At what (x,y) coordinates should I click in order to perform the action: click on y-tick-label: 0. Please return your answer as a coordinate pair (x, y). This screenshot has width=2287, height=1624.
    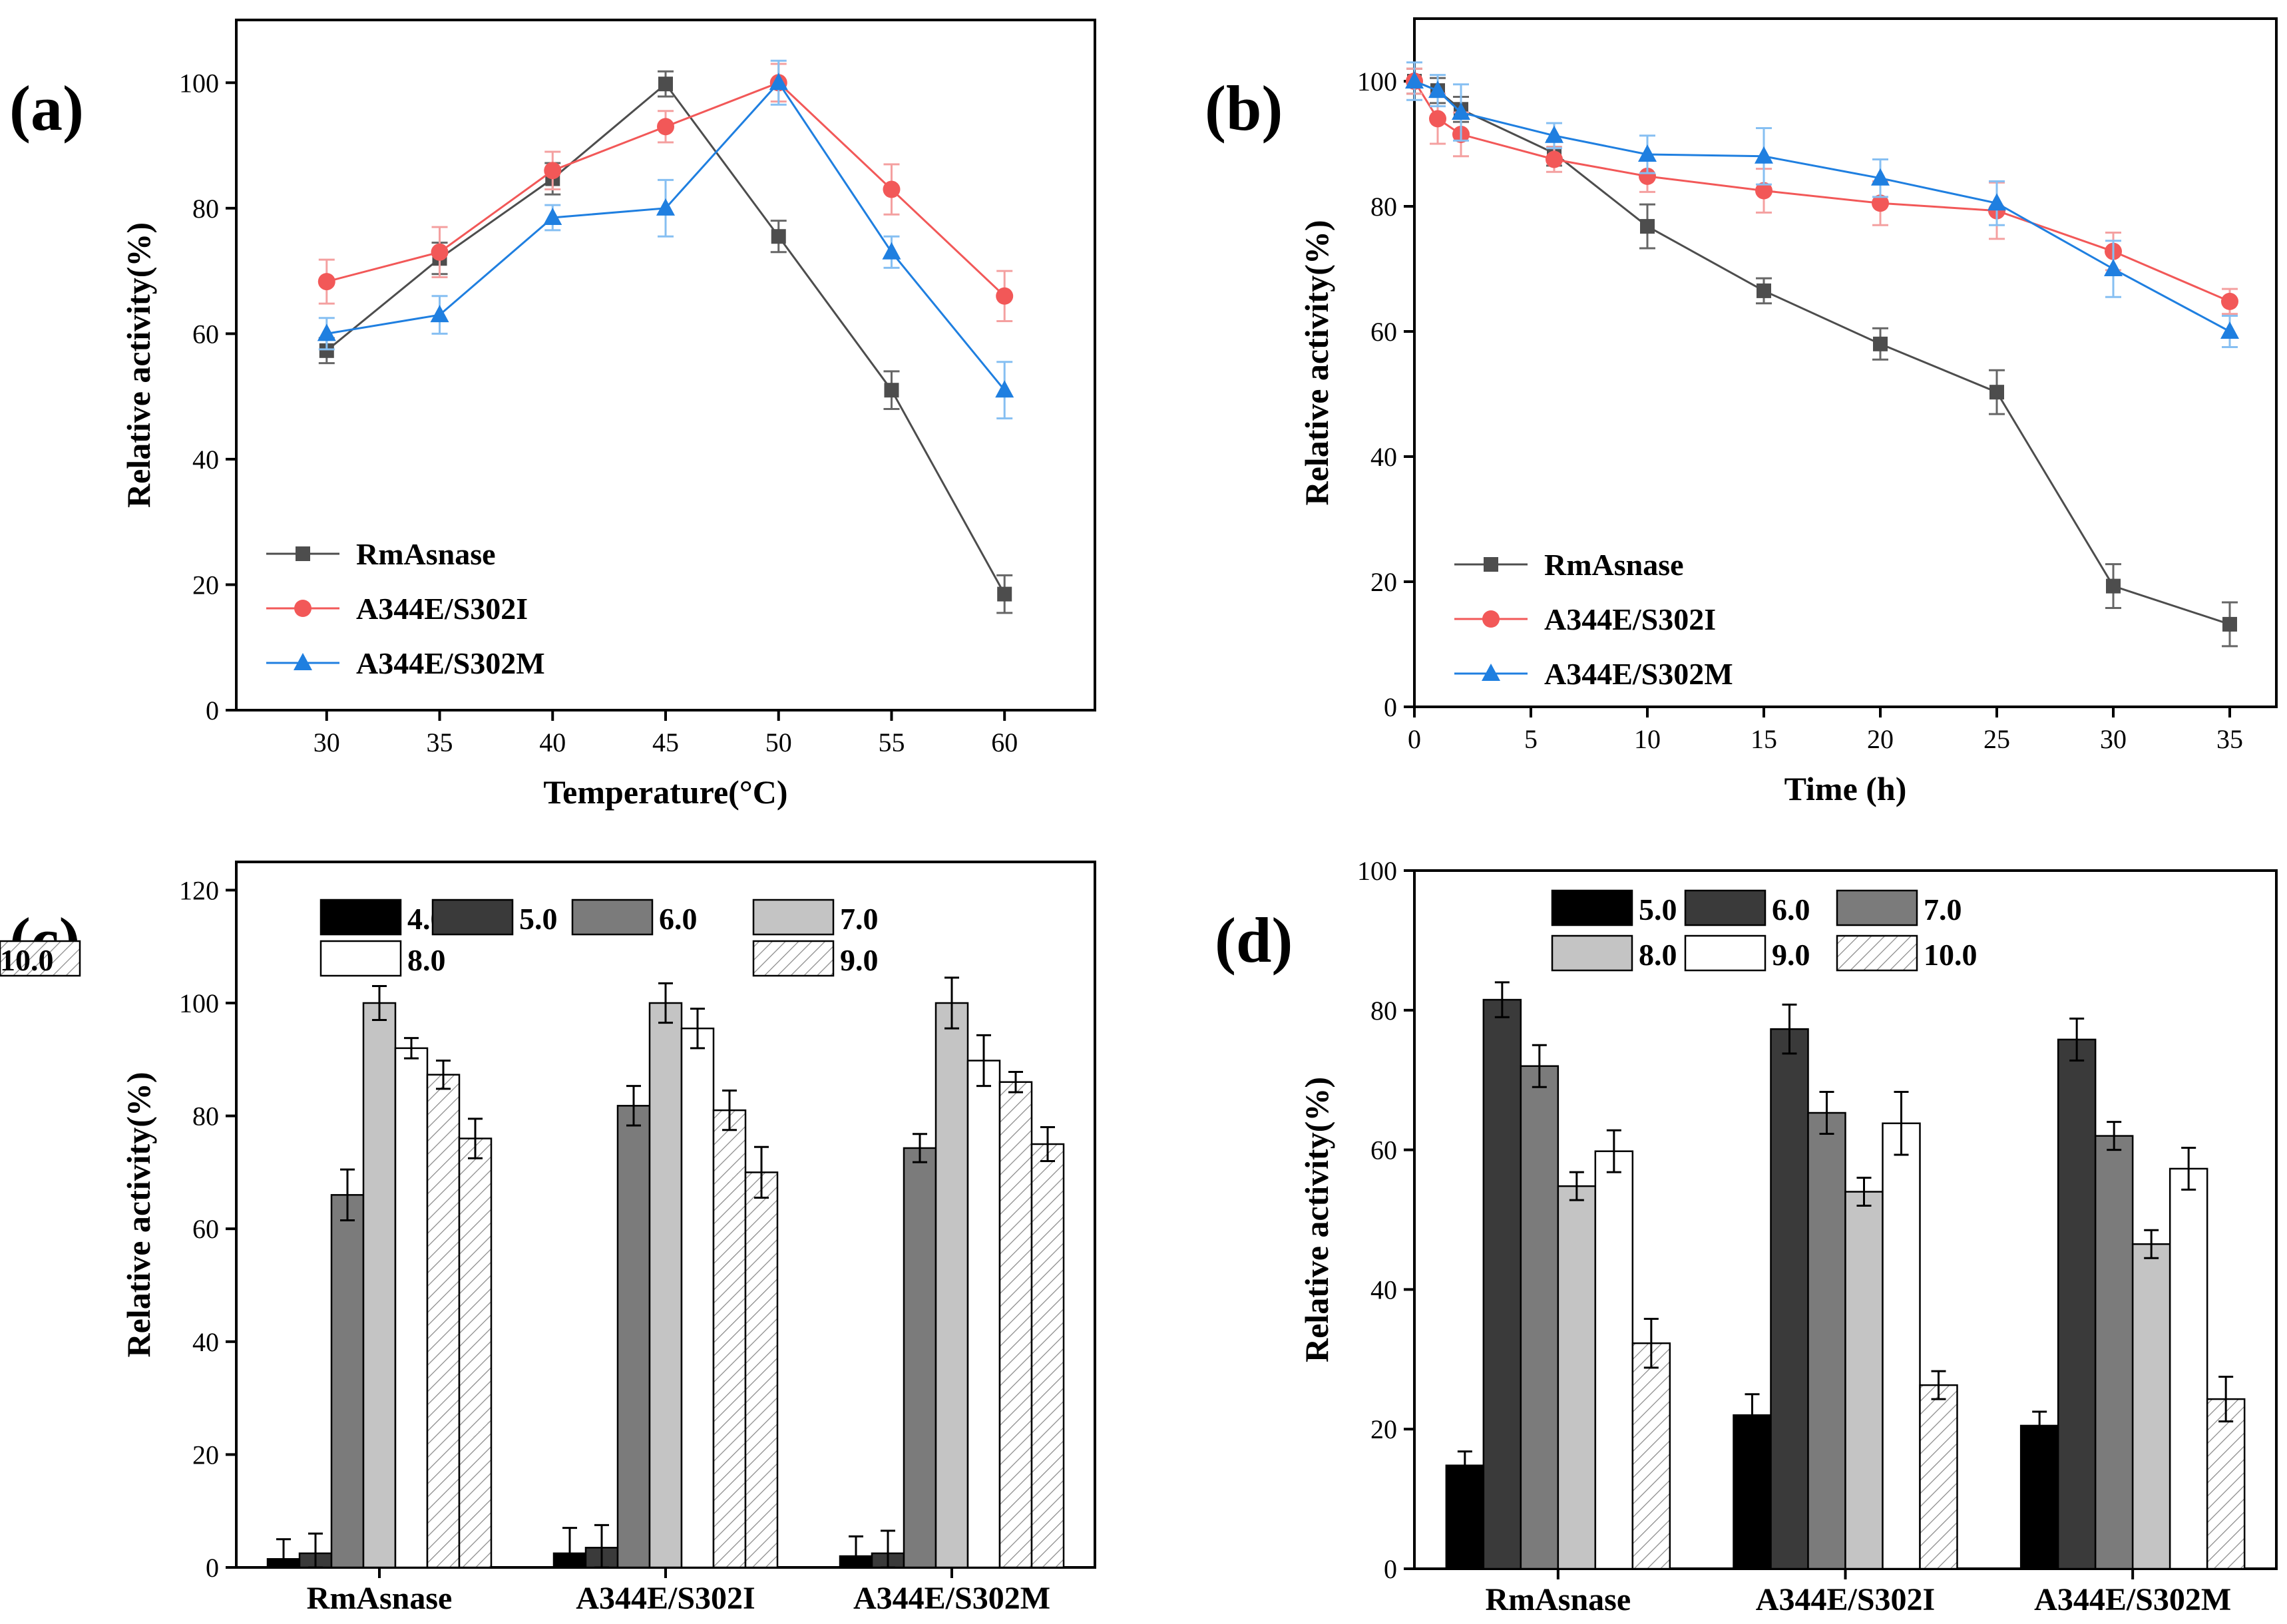
    Looking at the image, I should click on (212, 1568).